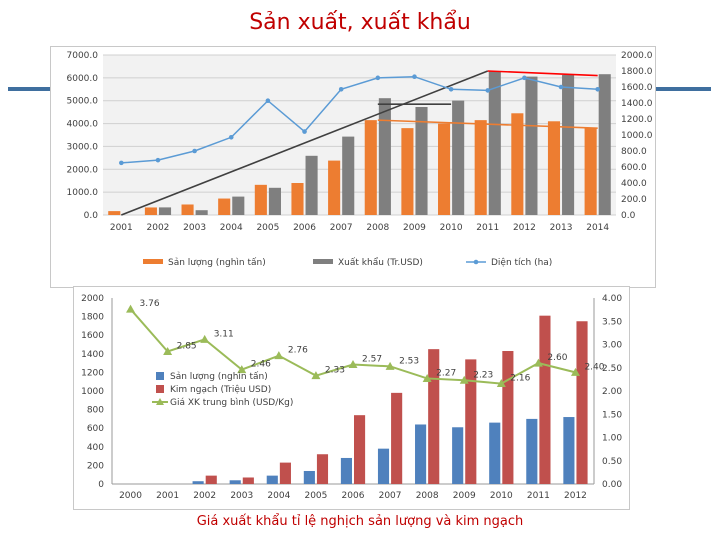  I want to click on y-right-tick-label: 1600.0, so click(637, 88).